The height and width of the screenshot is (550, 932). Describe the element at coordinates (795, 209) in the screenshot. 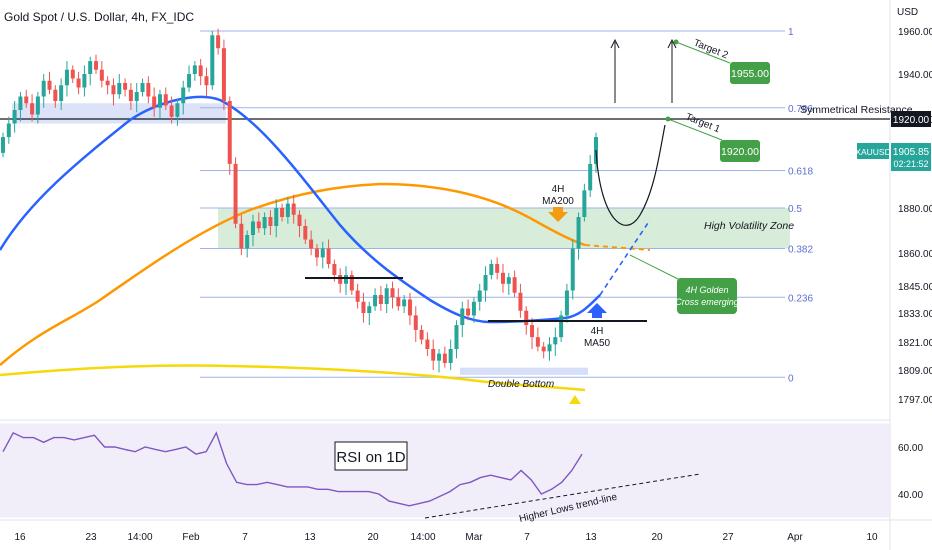

I see `fib-level-label: 0.5` at that location.